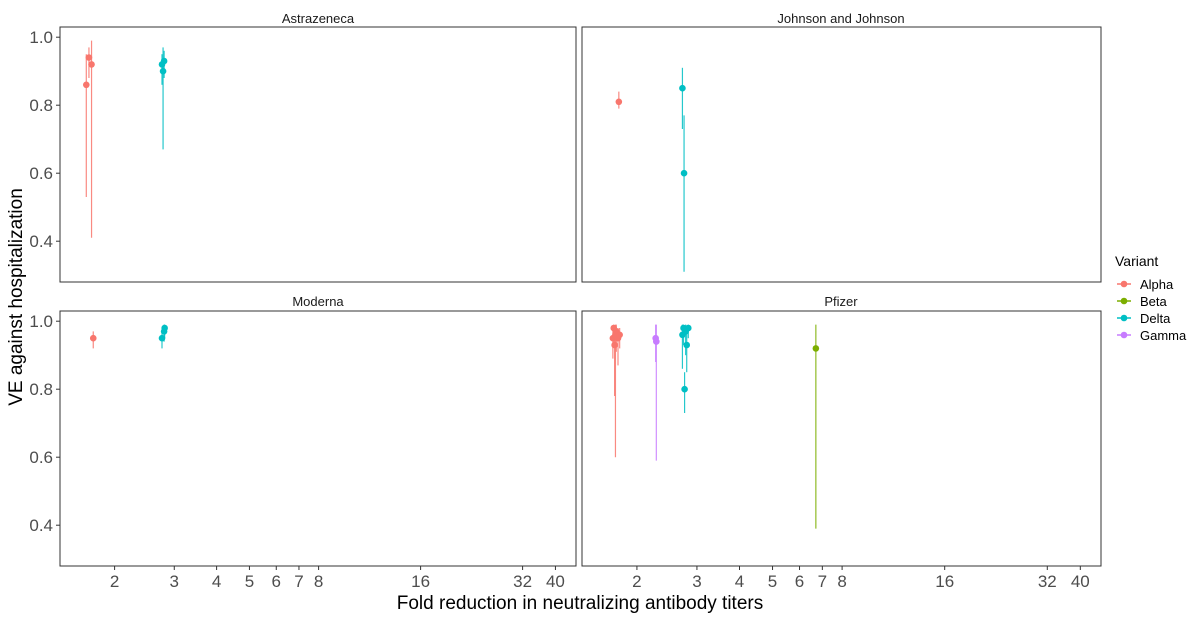 The image size is (1200, 617). I want to click on panel-title-moderna: Moderna, so click(318, 301).